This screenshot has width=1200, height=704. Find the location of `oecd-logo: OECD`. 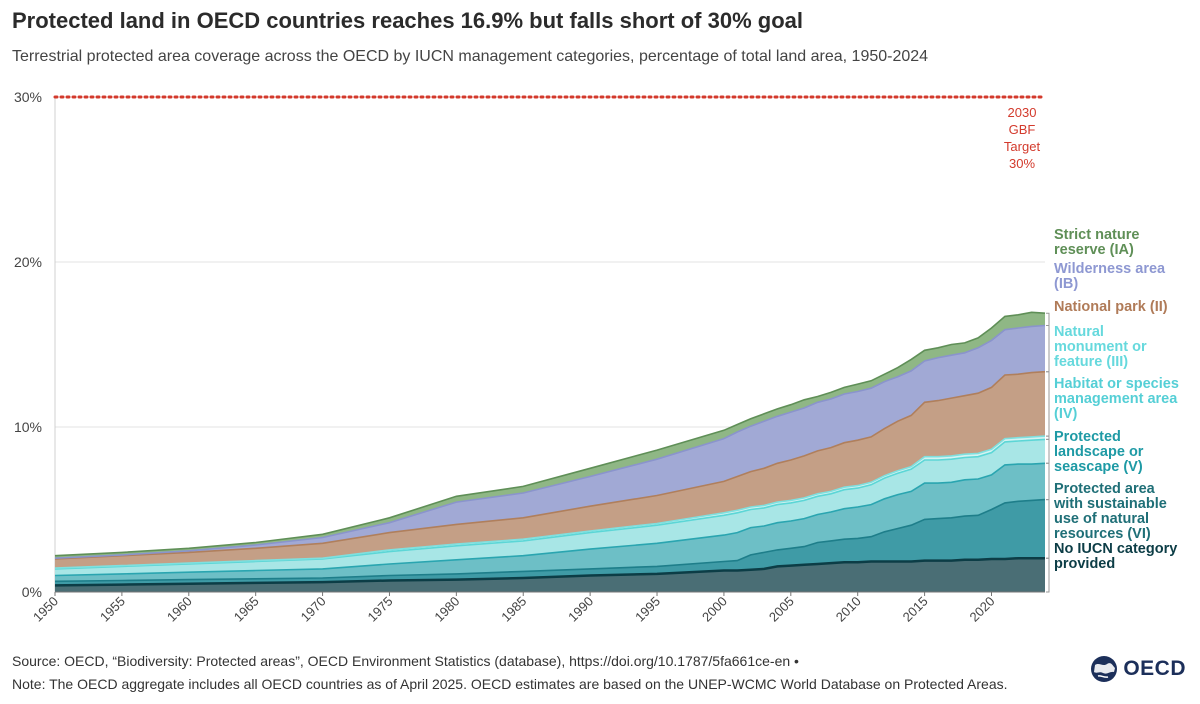

oecd-logo: OECD is located at coordinates (1137, 669).